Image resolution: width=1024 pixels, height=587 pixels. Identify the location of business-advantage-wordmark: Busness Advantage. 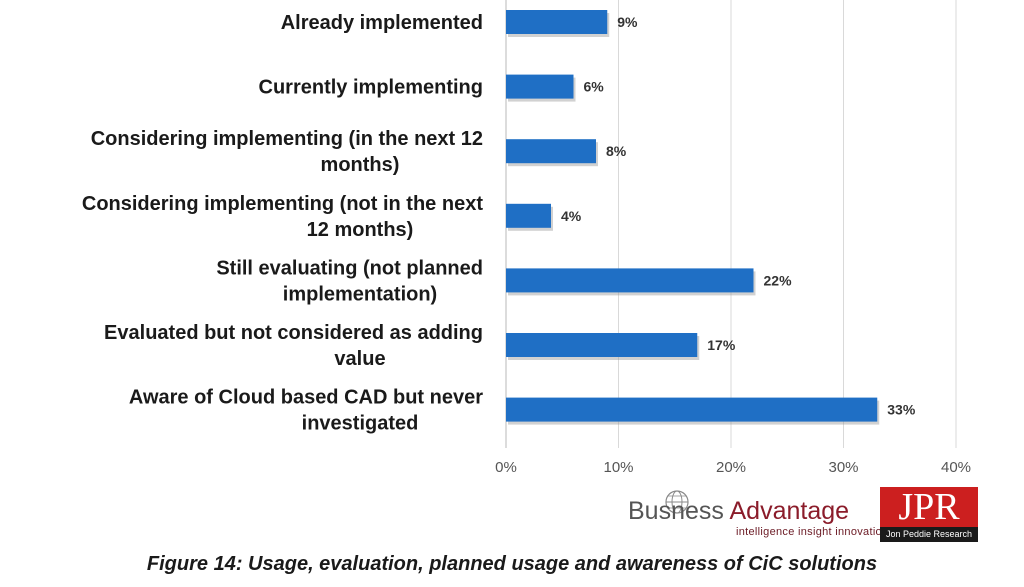
(738, 511).